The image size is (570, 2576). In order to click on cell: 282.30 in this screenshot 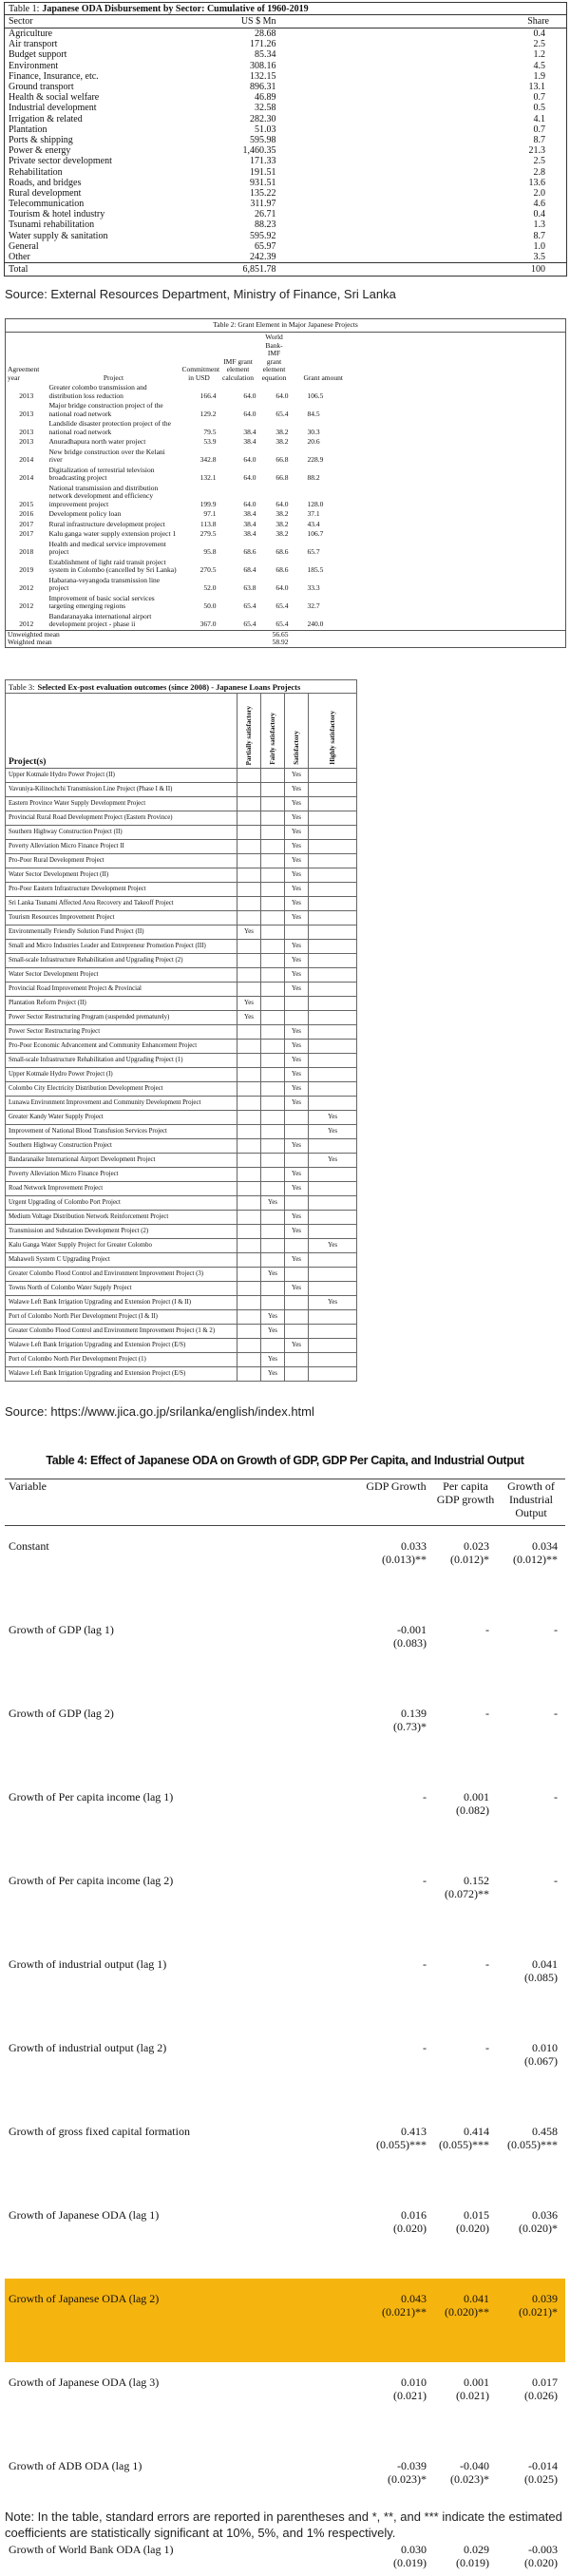, I will do `click(263, 118)`.